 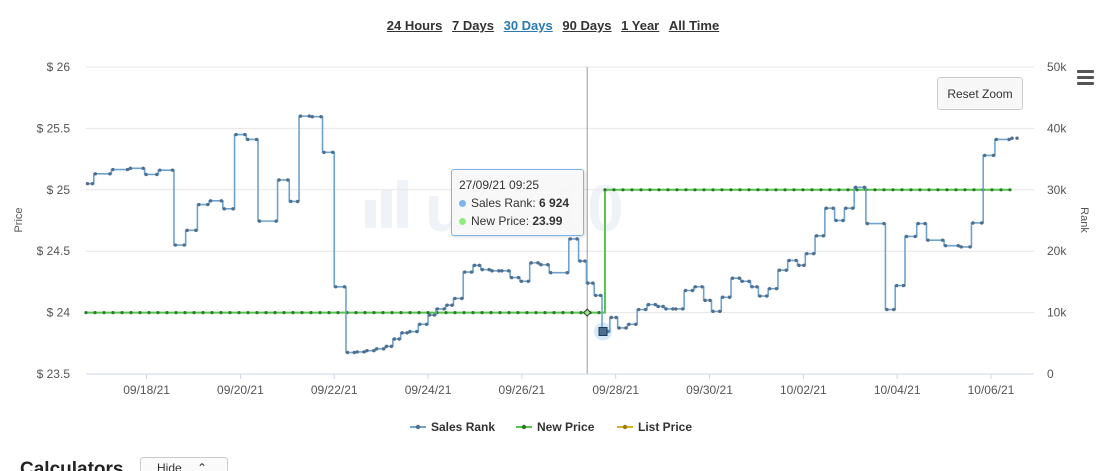 What do you see at coordinates (803, 390) in the screenshot?
I see `x-tick-label: 10/02/21` at bounding box center [803, 390].